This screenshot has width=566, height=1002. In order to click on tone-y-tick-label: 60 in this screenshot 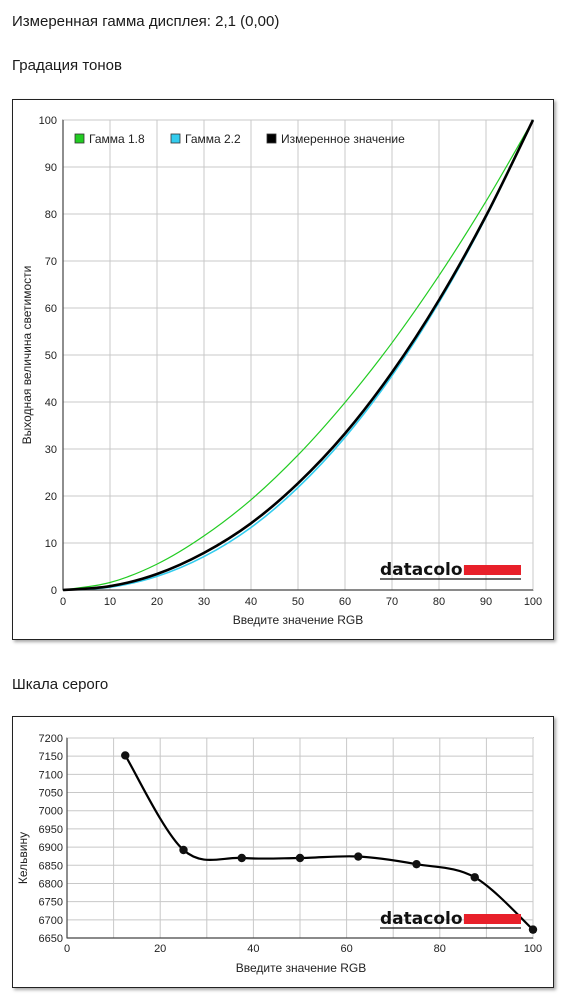, I will do `click(51, 309)`.